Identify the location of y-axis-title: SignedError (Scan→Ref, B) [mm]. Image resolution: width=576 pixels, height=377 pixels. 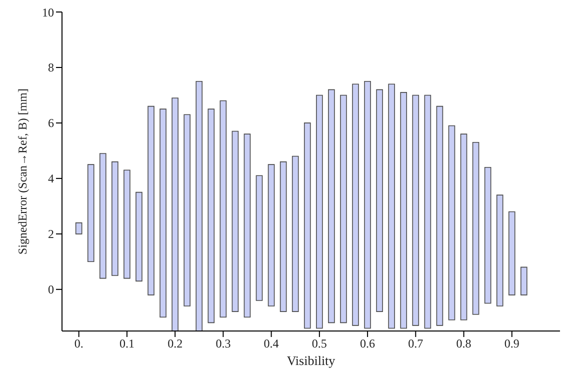
(22, 171).